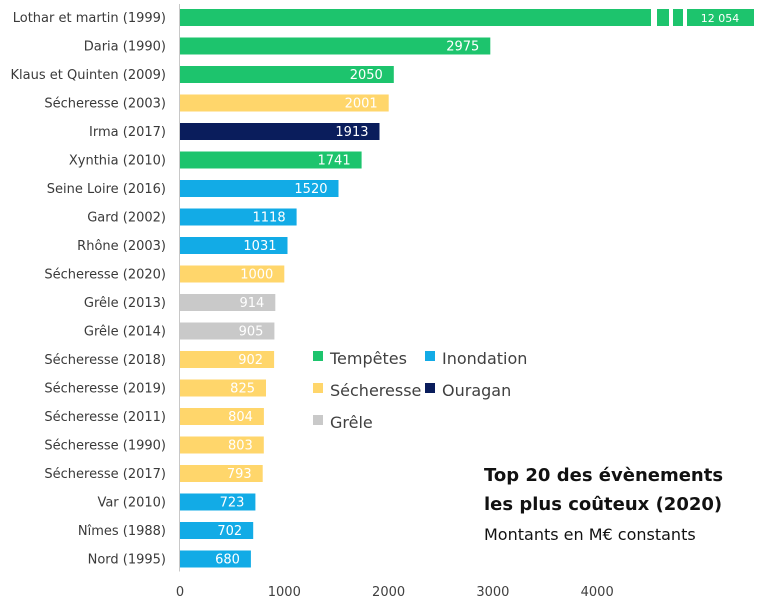  What do you see at coordinates (492, 592) in the screenshot?
I see `x-tick-3000: 3000` at bounding box center [492, 592].